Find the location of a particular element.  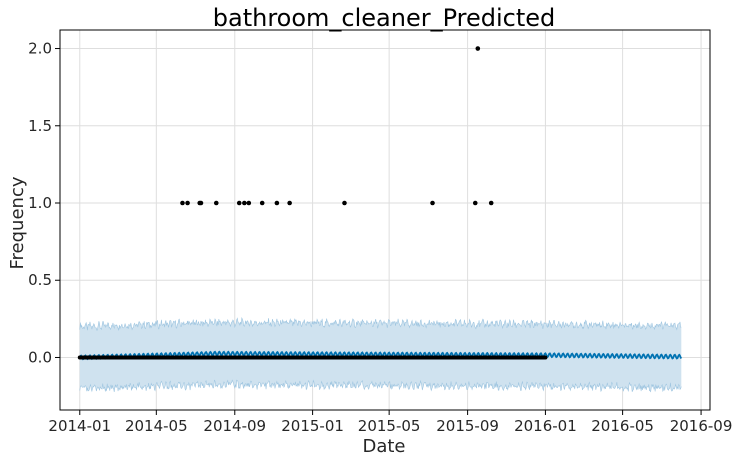

x-tick-label: 2014-01 is located at coordinates (79, 426).